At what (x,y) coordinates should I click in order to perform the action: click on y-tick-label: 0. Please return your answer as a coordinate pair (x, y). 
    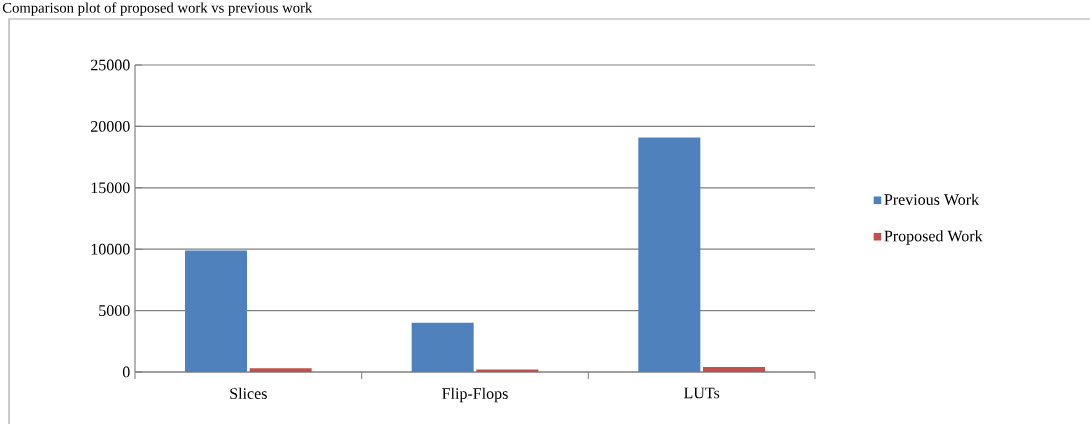
    Looking at the image, I should click on (126, 372).